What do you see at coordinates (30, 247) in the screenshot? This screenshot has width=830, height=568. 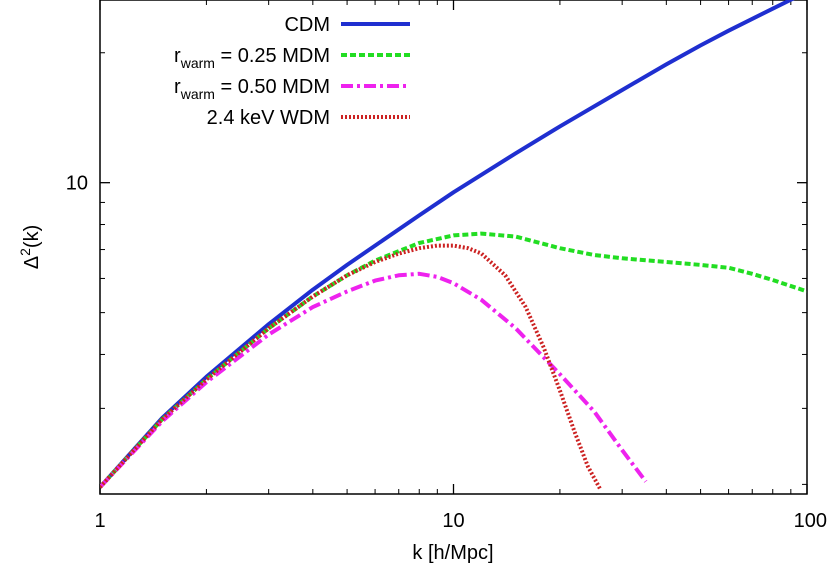 I see `y-axis-label: Δ2(k)` at bounding box center [30, 247].